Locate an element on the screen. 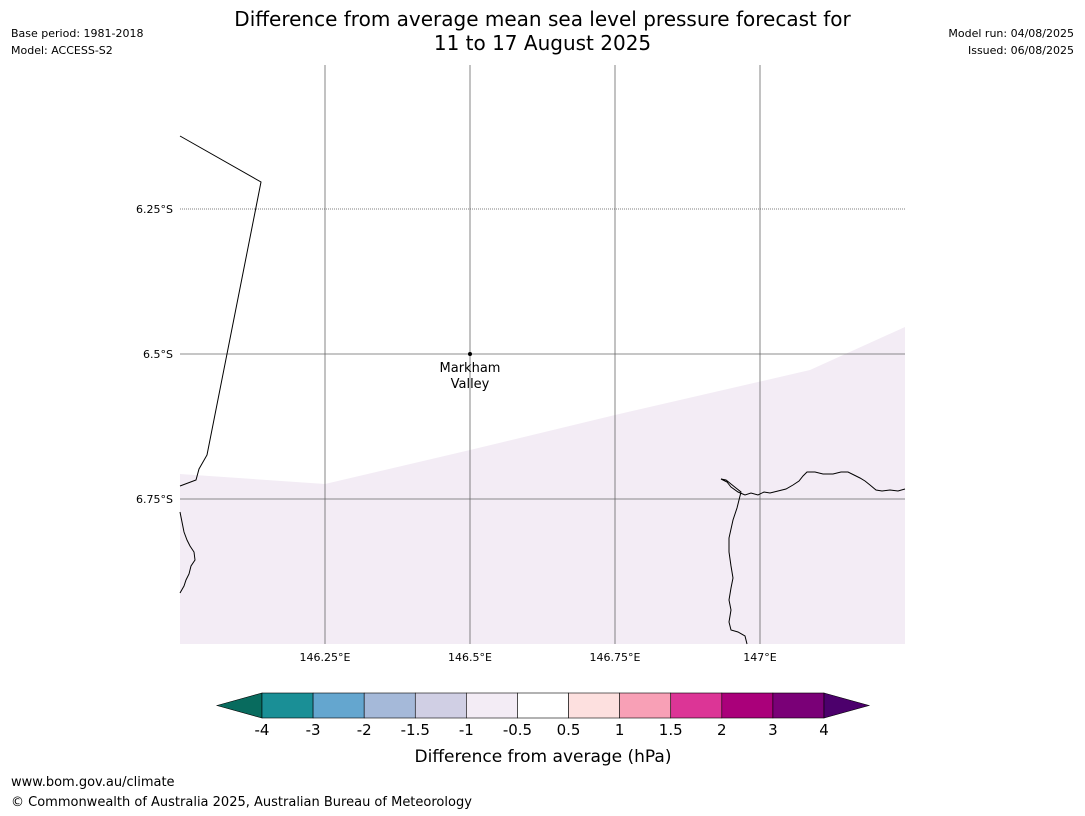  colorbar-tick-label: 0.5 is located at coordinates (569, 730).